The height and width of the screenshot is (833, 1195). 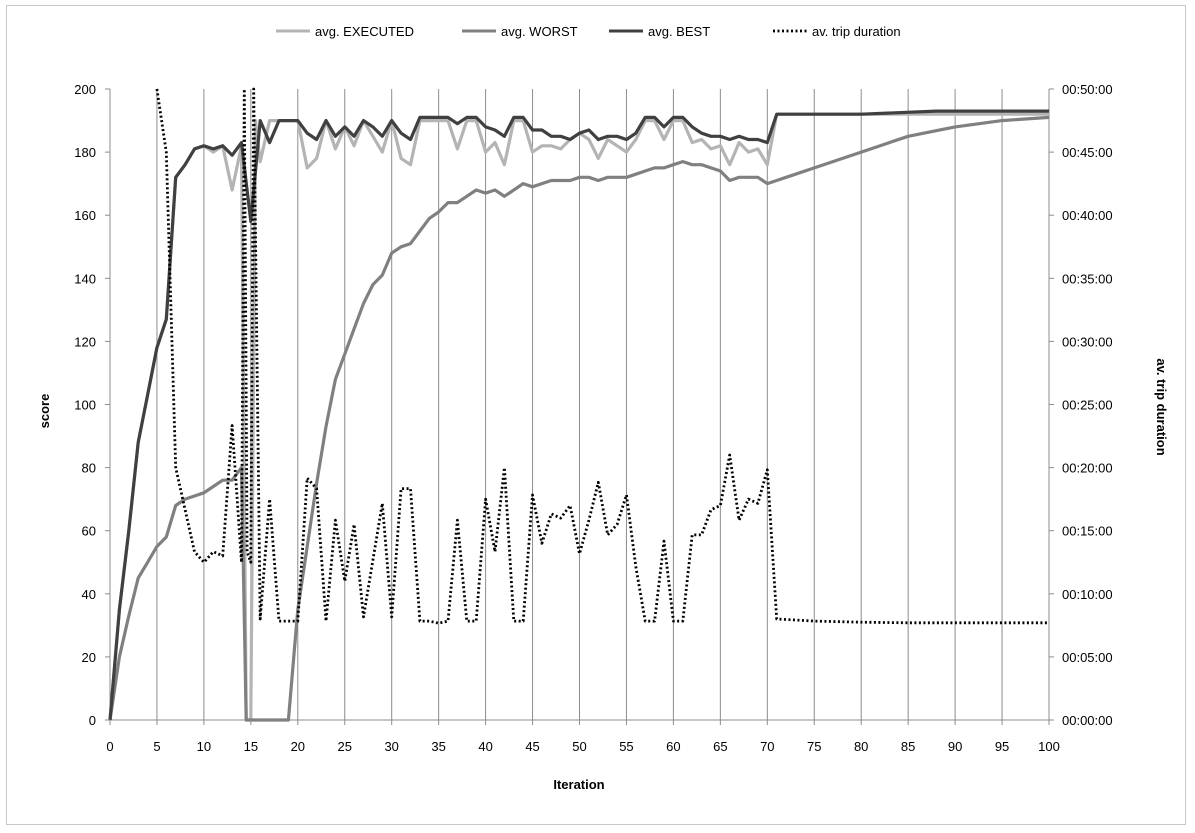 What do you see at coordinates (1087, 657) in the screenshot?
I see `y2-tick-label-1: 00:05:00` at bounding box center [1087, 657].